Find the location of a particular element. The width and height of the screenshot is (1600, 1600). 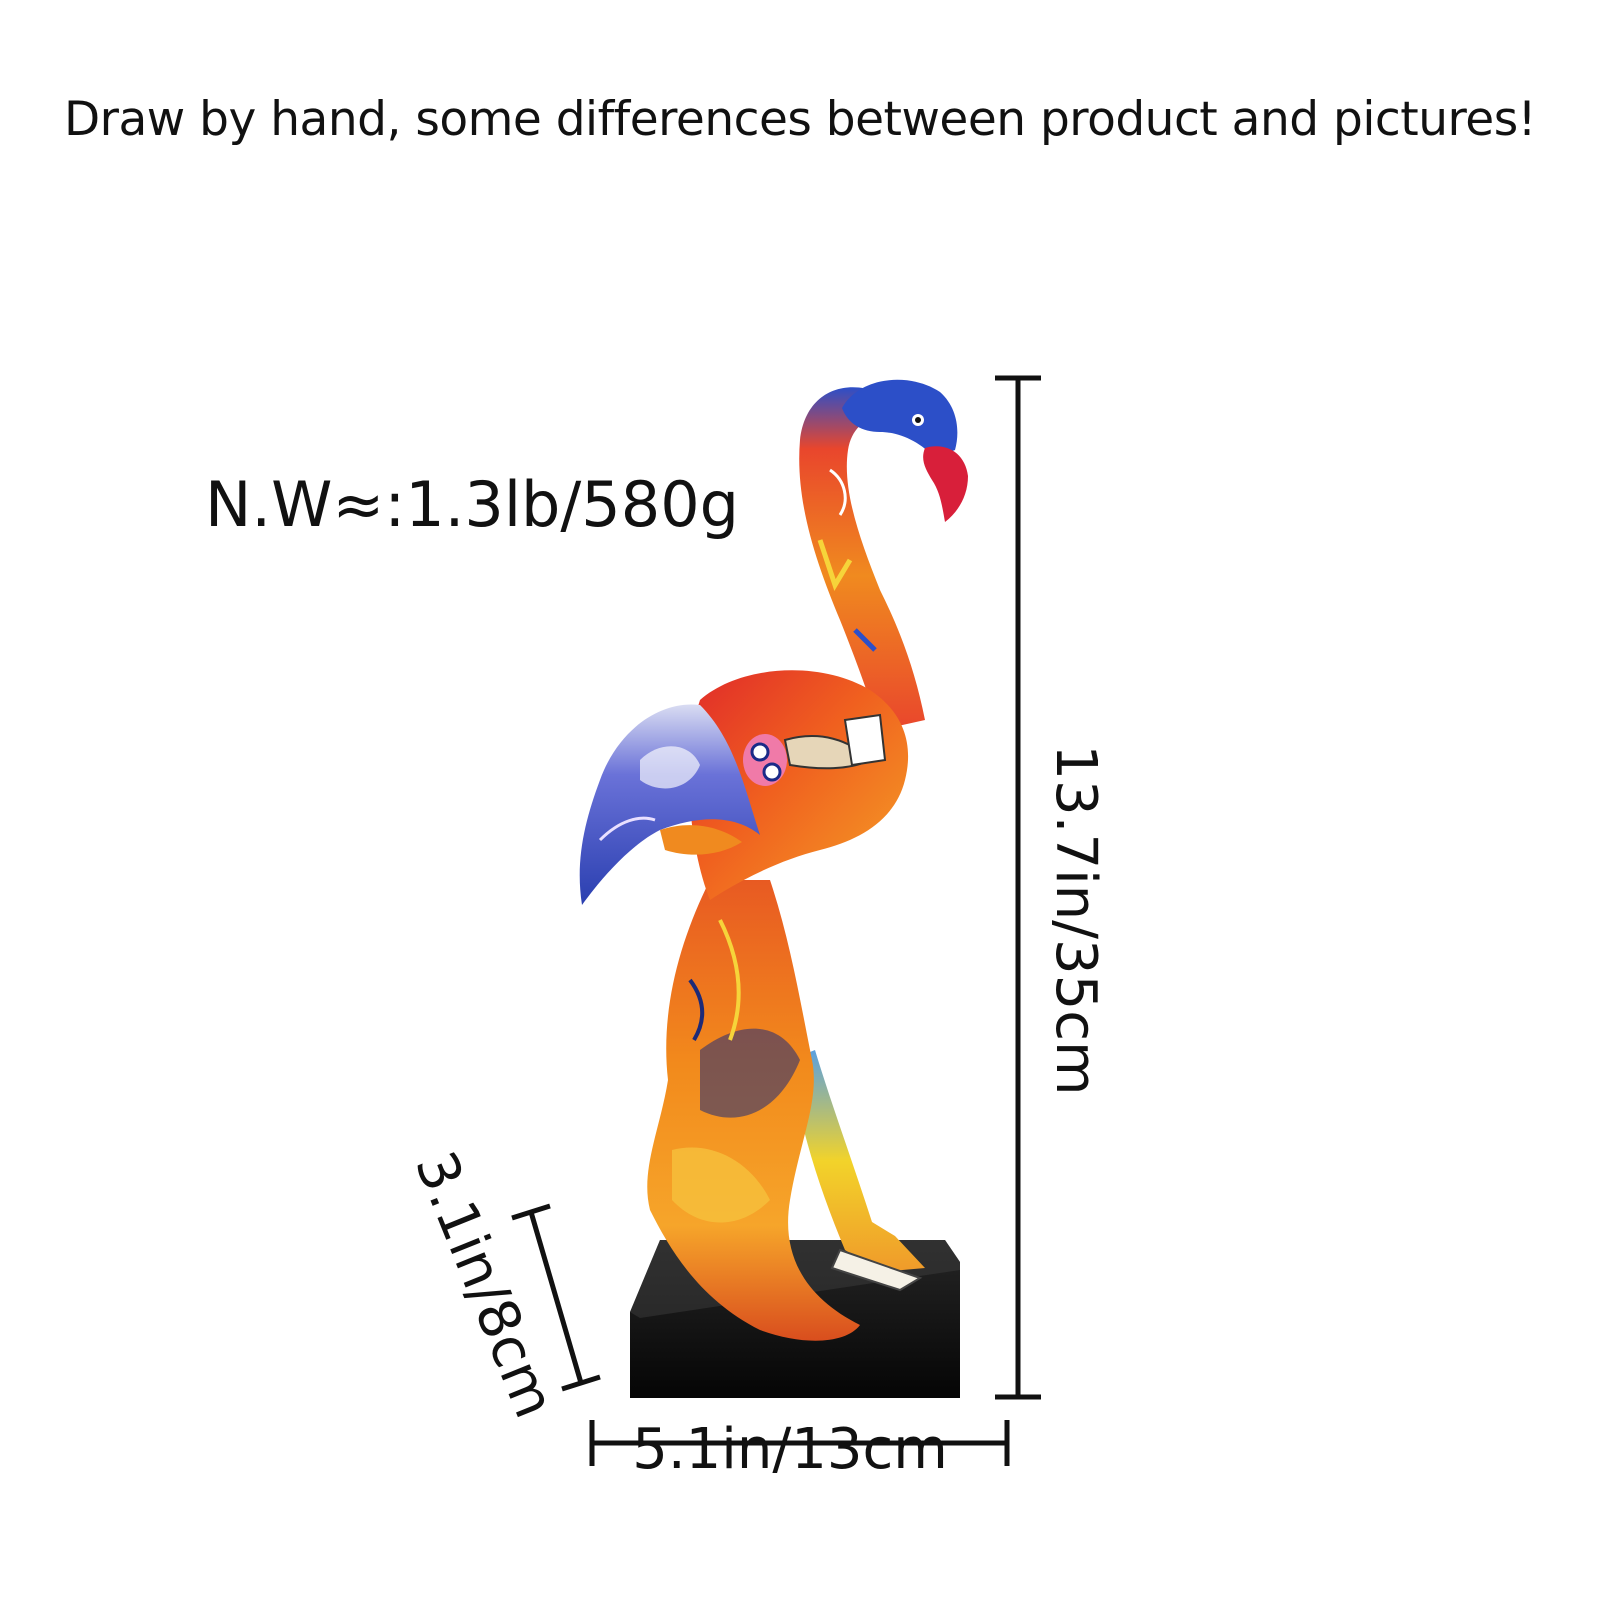

width-dimension-line is located at coordinates (799, 1443).